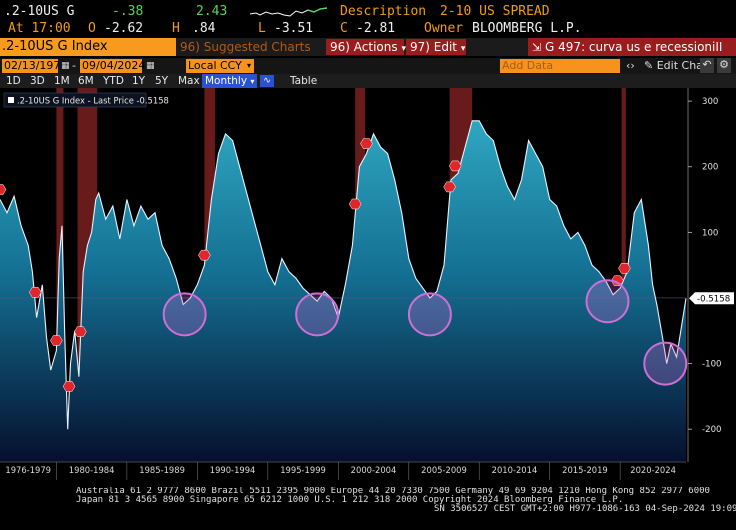  I want to click on edit-caret-icon: ▾, so click(463, 49).